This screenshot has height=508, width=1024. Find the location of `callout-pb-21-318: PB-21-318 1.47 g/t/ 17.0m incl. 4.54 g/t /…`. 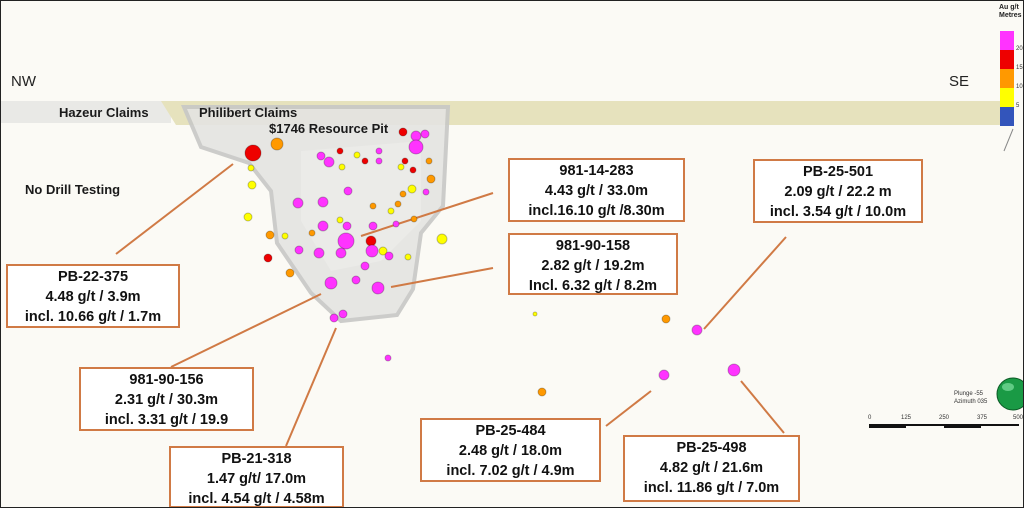

callout-pb-21-318: PB-21-318 1.47 g/t/ 17.0m incl. 4.54 g/t /… is located at coordinates (256, 476).